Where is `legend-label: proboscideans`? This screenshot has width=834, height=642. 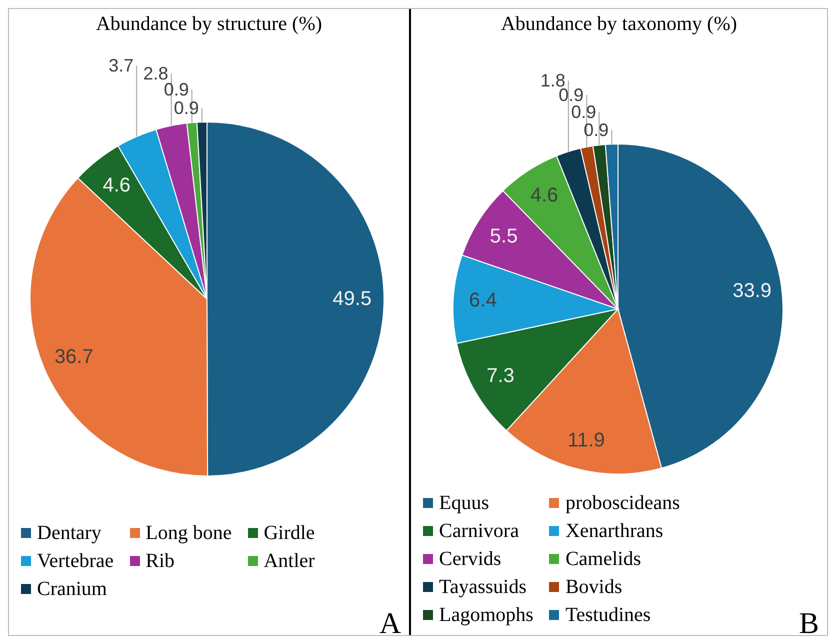 legend-label: proboscideans is located at coordinates (622, 503).